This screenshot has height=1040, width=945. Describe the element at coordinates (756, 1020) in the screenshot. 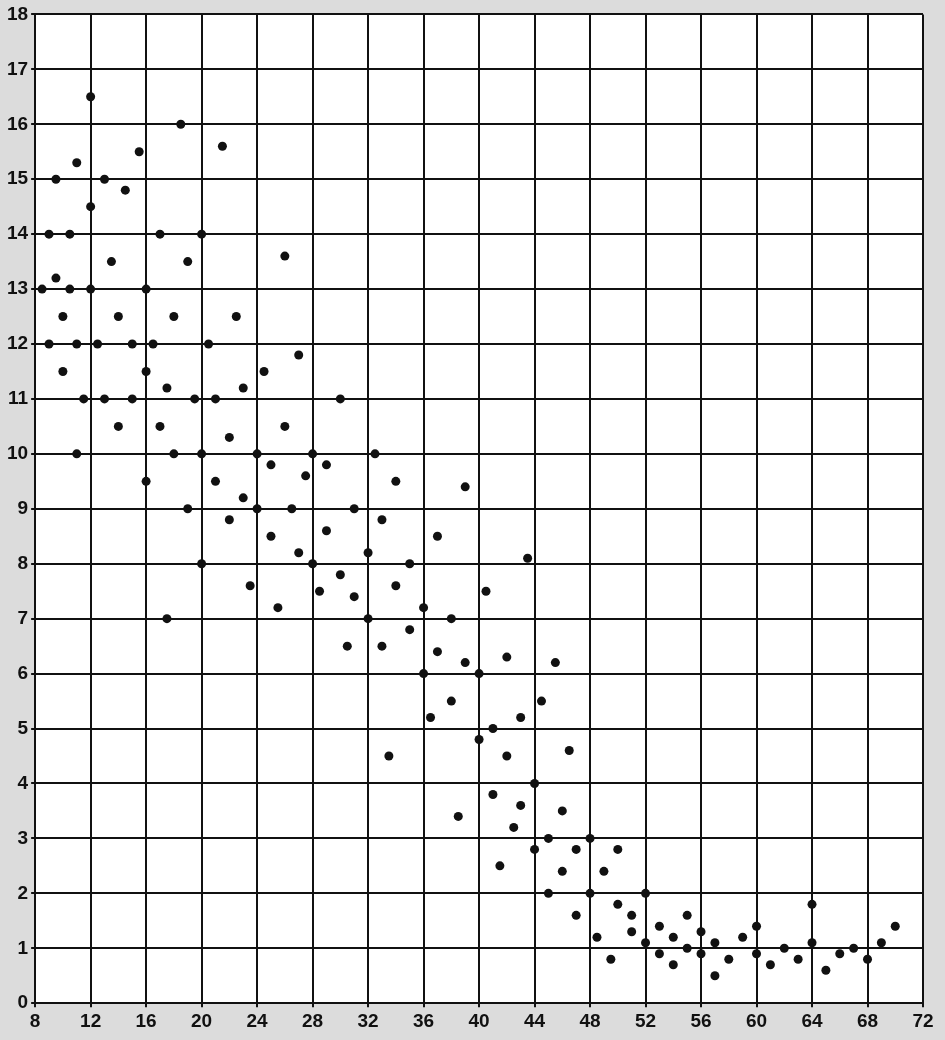

I see `x-tick-label: 60` at that location.